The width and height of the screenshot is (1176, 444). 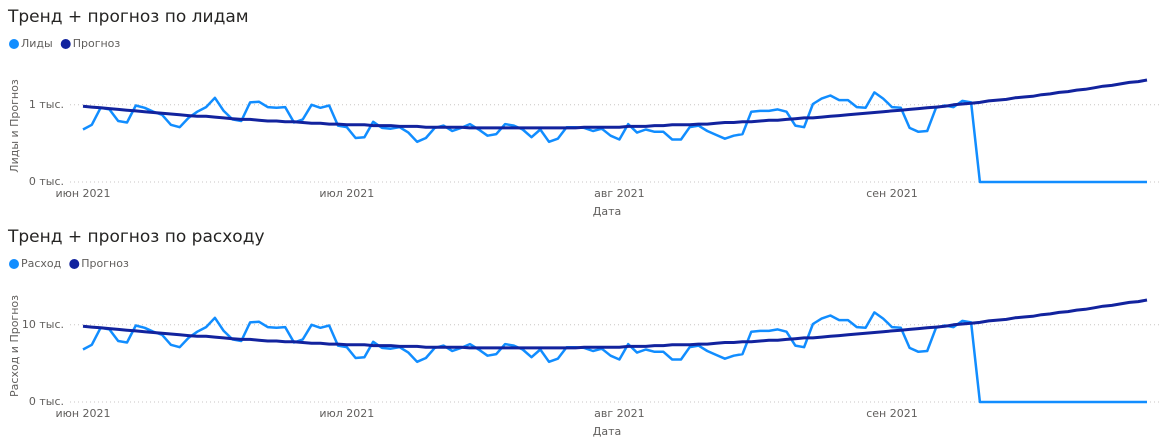 I want to click on legend-label: Расход, so click(x=41, y=263).